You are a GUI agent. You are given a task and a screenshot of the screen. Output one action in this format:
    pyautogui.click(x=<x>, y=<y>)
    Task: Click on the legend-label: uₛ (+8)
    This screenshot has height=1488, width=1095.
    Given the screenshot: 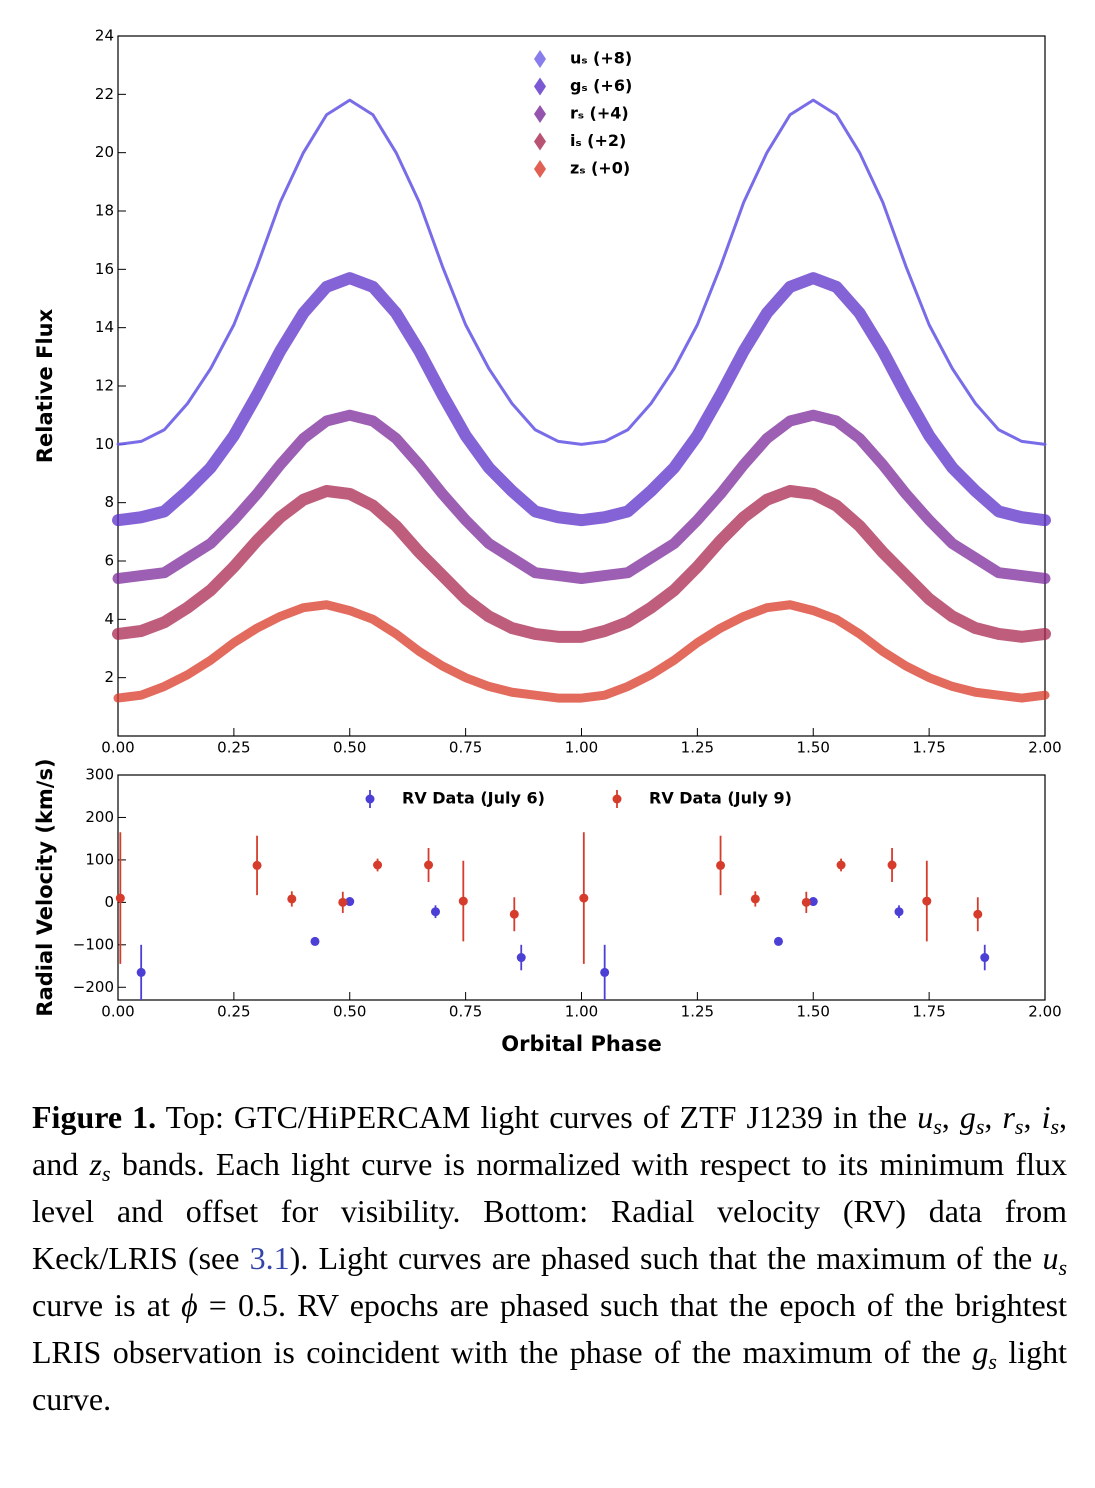 What is the action you would take?
    pyautogui.click(x=601, y=58)
    